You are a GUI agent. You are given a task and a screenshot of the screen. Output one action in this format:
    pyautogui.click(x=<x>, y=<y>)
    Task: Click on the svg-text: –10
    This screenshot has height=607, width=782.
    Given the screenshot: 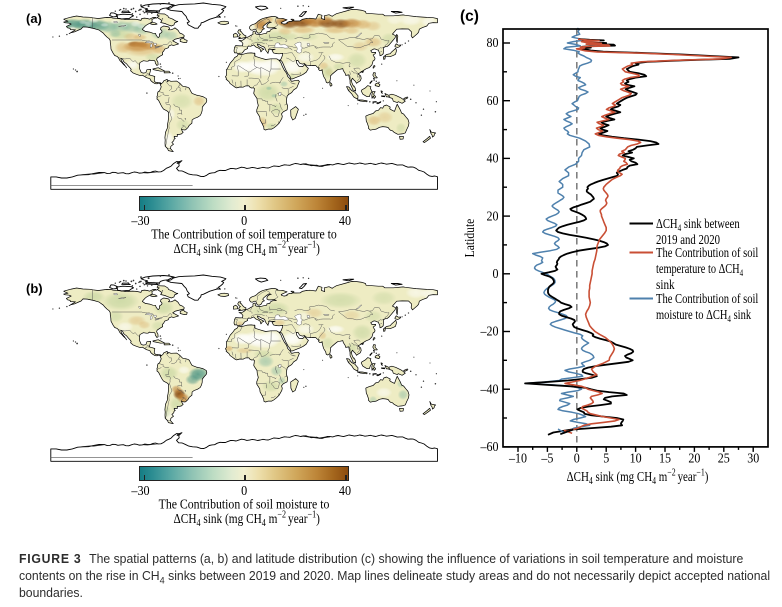 What is the action you would take?
    pyautogui.click(x=517, y=458)
    